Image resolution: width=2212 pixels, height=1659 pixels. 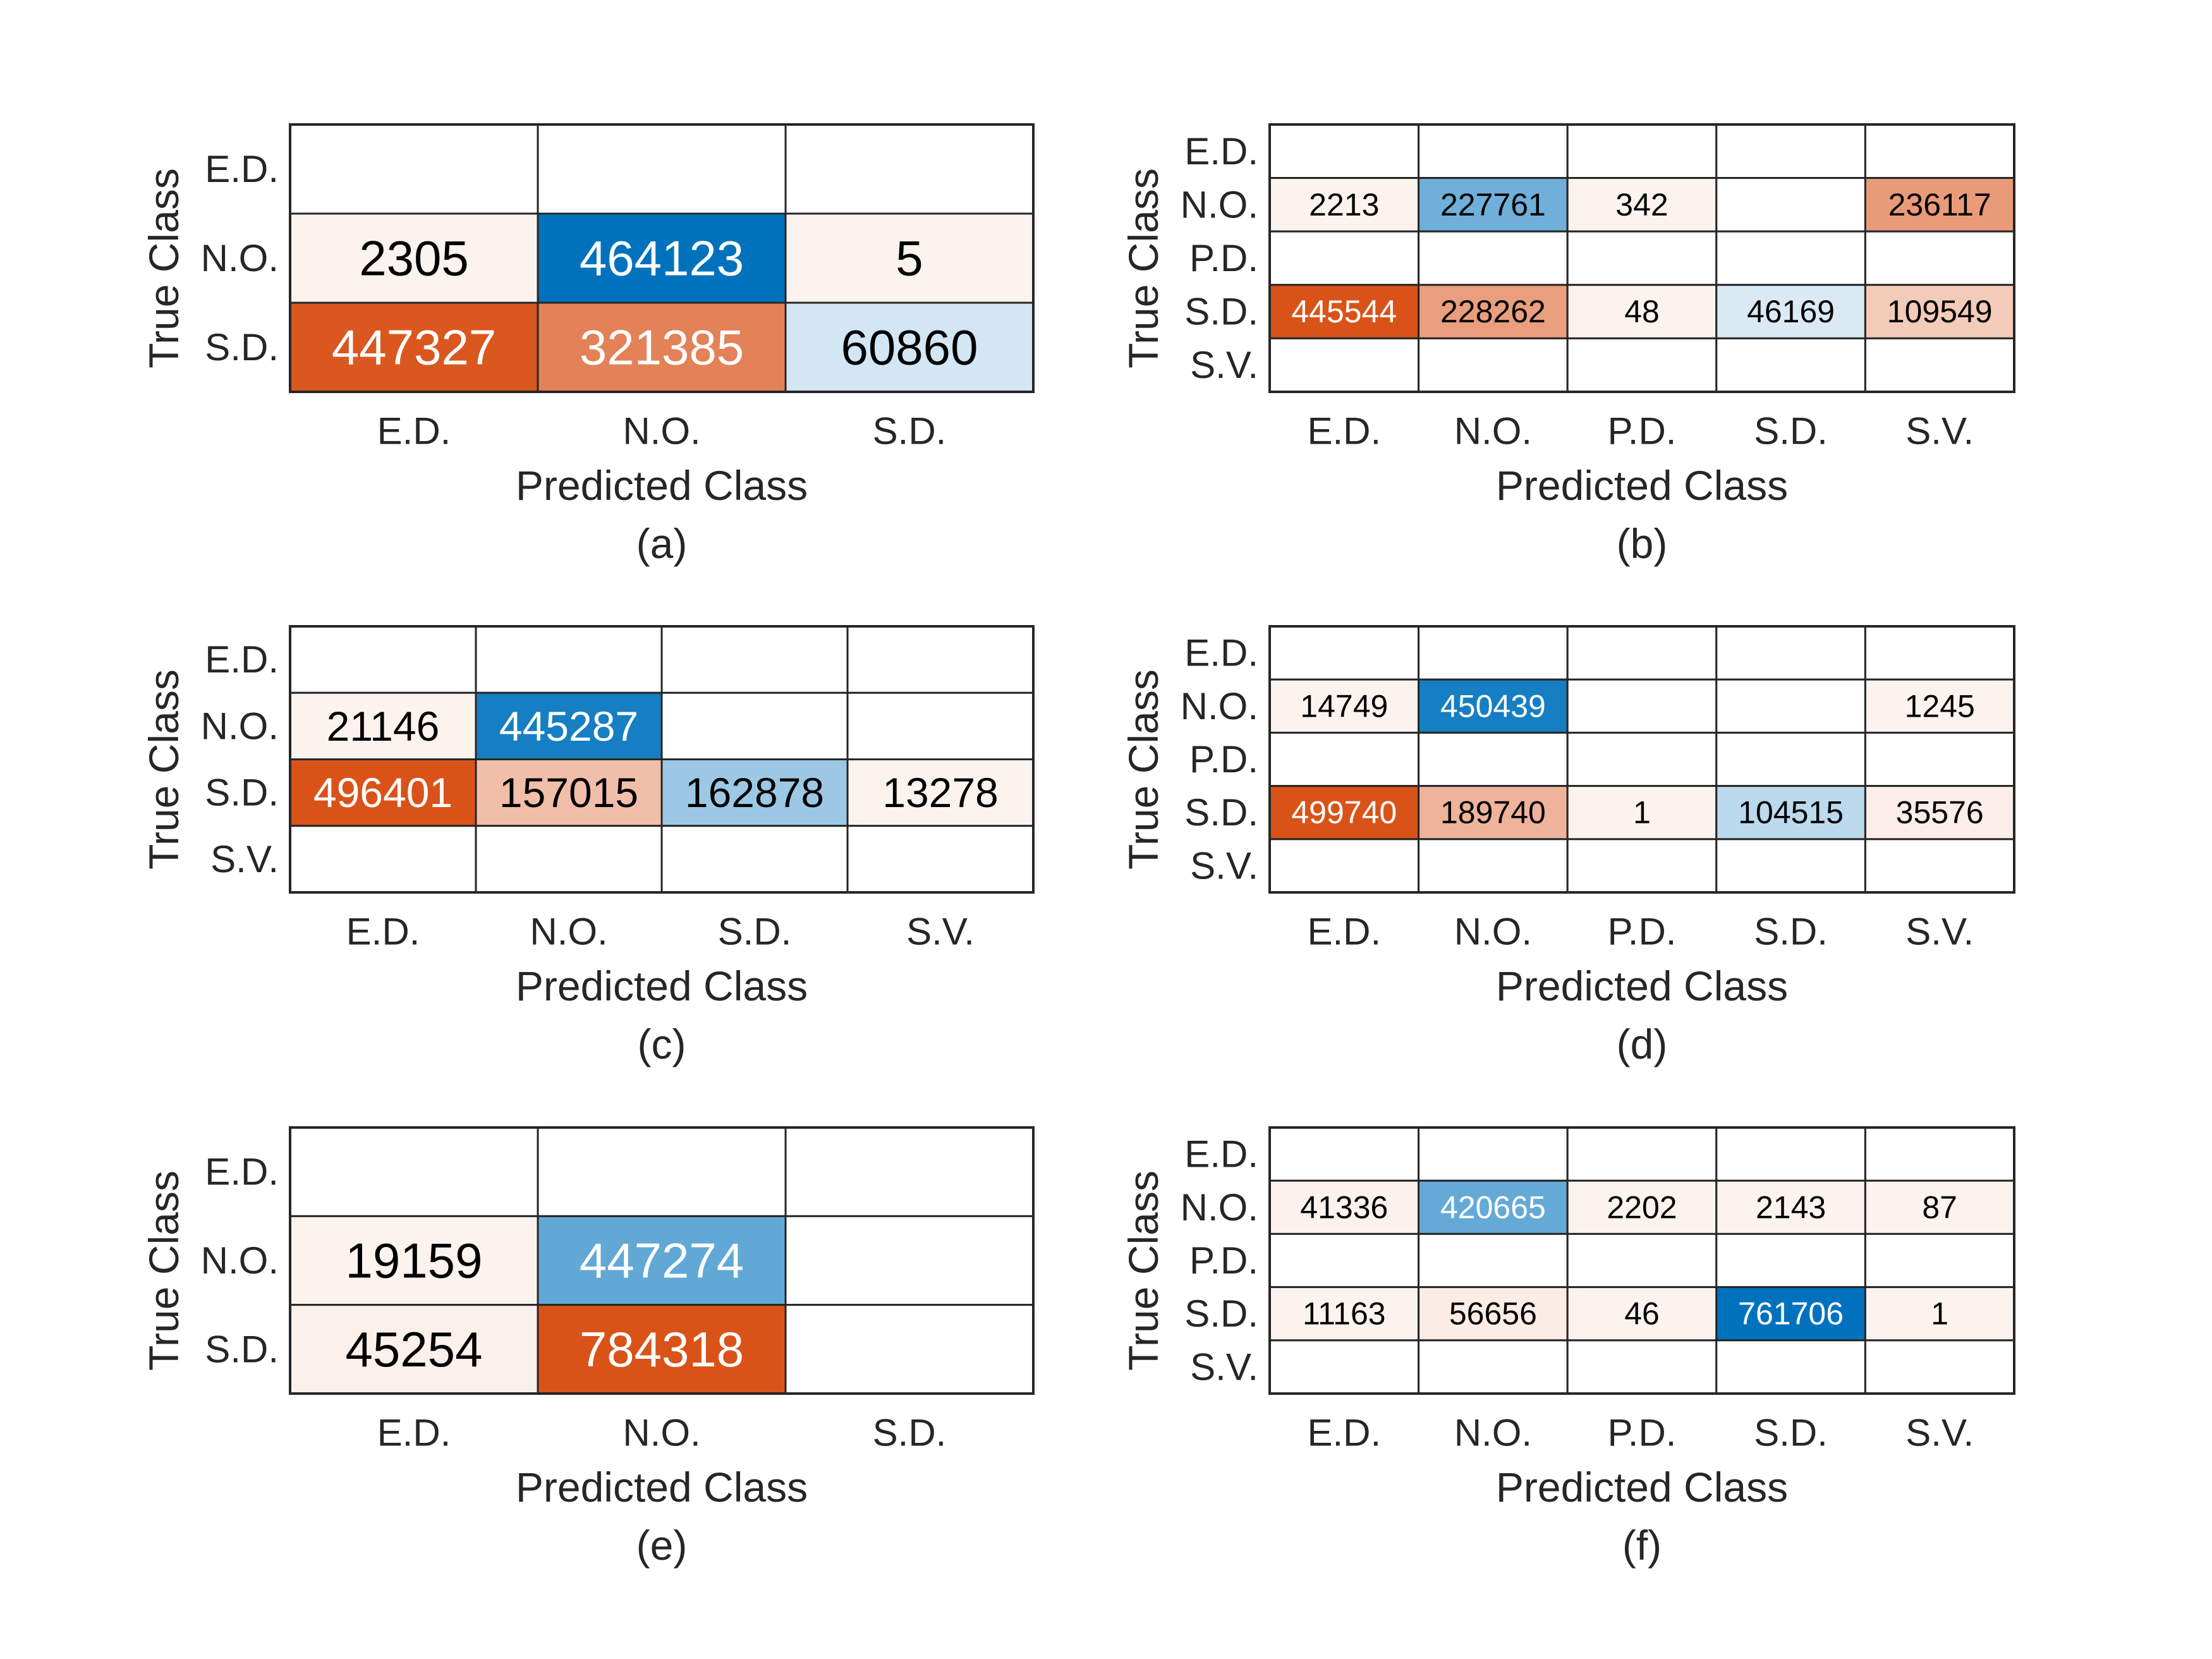 I want to click on panel-caption: (b), so click(x=1643, y=543).